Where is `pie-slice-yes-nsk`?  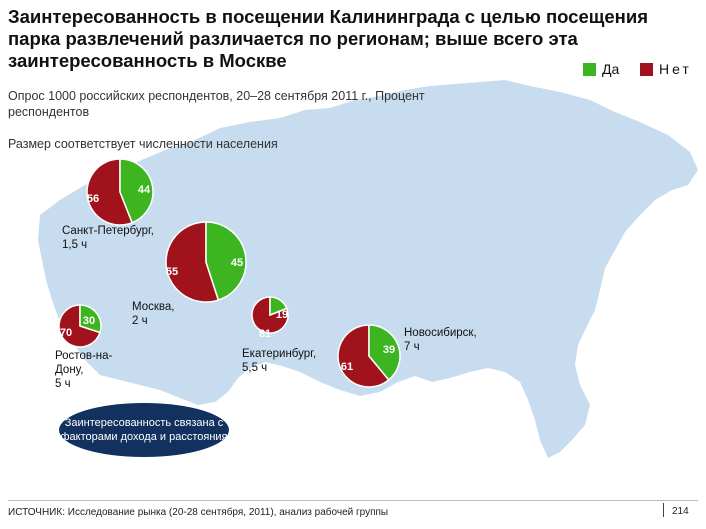 pie-slice-yes-nsk is located at coordinates (384, 352).